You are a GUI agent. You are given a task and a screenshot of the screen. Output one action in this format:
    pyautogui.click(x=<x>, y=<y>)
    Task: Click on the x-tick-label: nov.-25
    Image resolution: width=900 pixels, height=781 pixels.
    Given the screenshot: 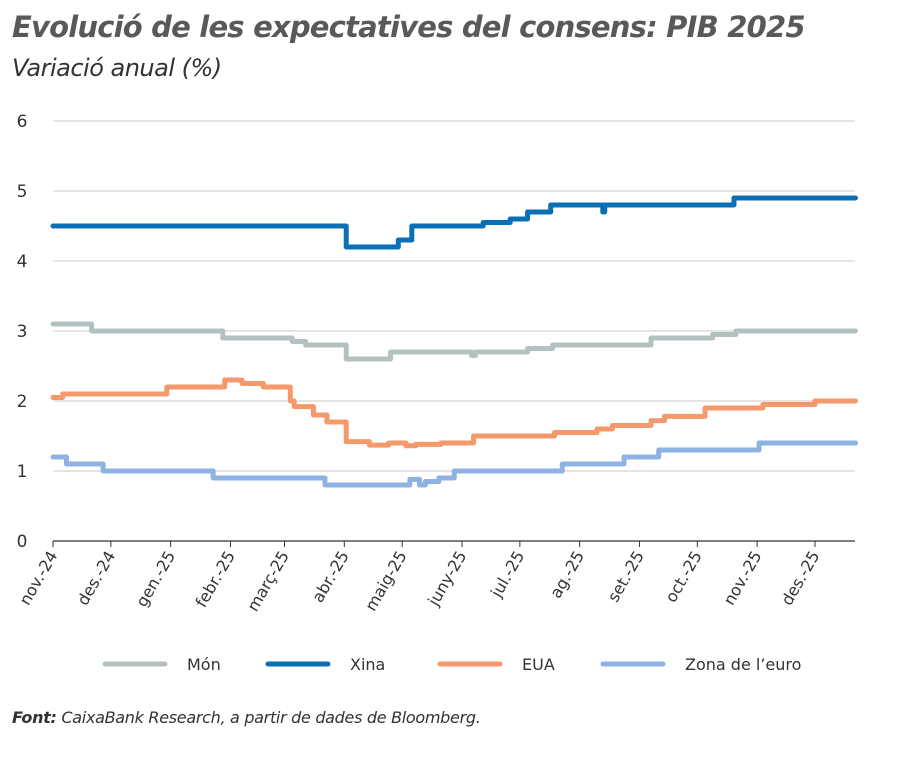 What is the action you would take?
    pyautogui.click(x=742, y=578)
    